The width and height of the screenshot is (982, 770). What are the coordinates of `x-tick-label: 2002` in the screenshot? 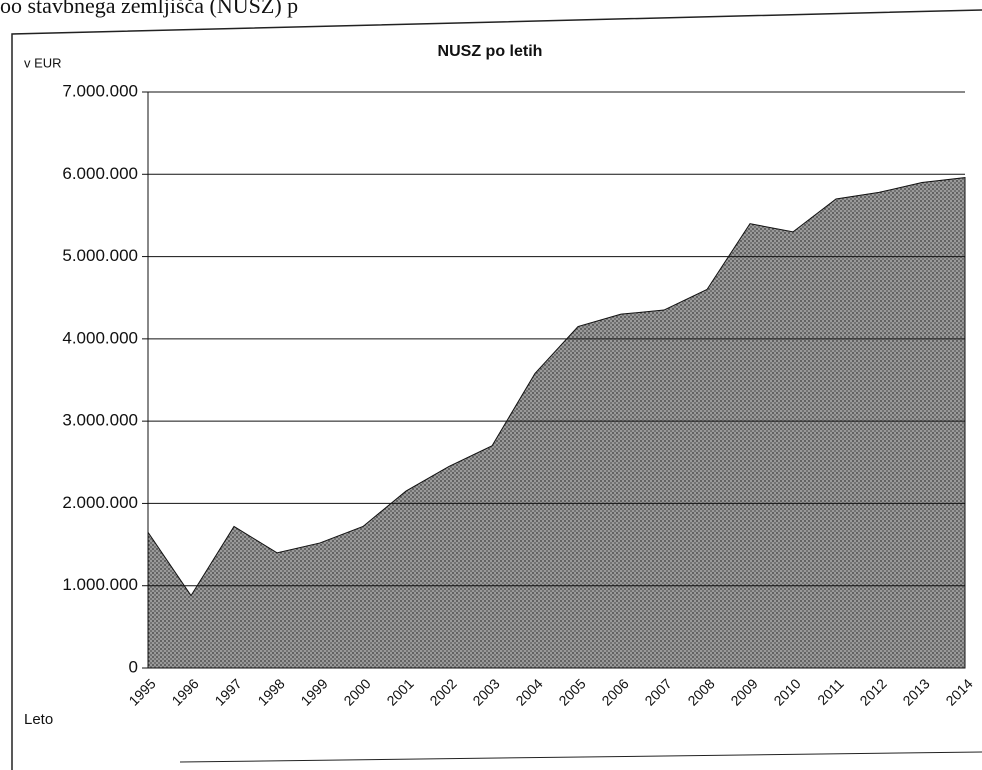 It's located at (442, 691).